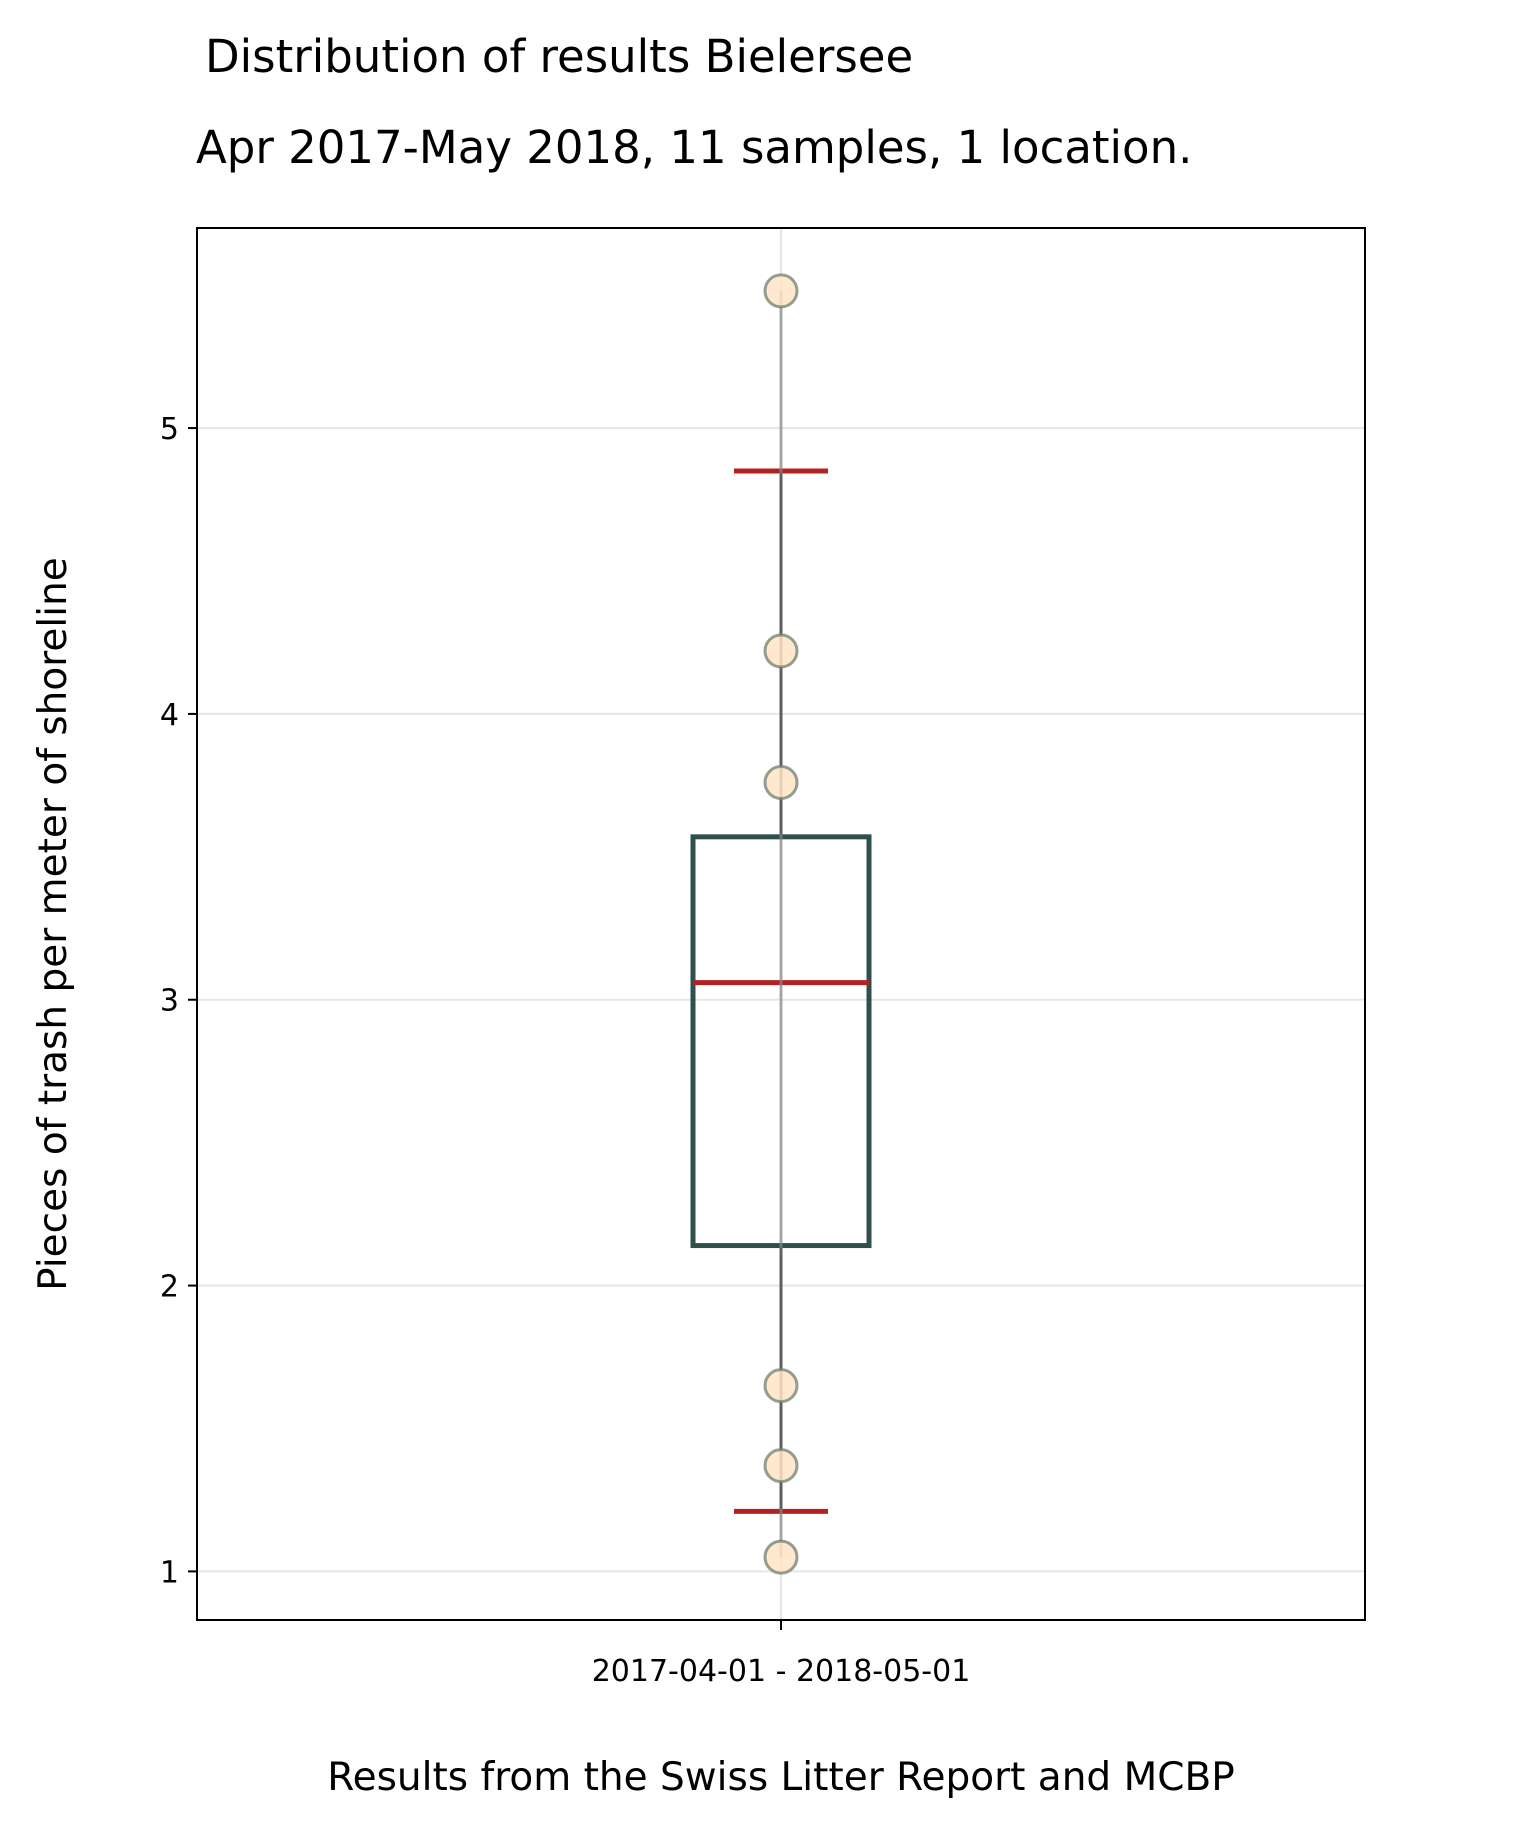  I want to click on y-tick-label: 5, so click(169, 429).